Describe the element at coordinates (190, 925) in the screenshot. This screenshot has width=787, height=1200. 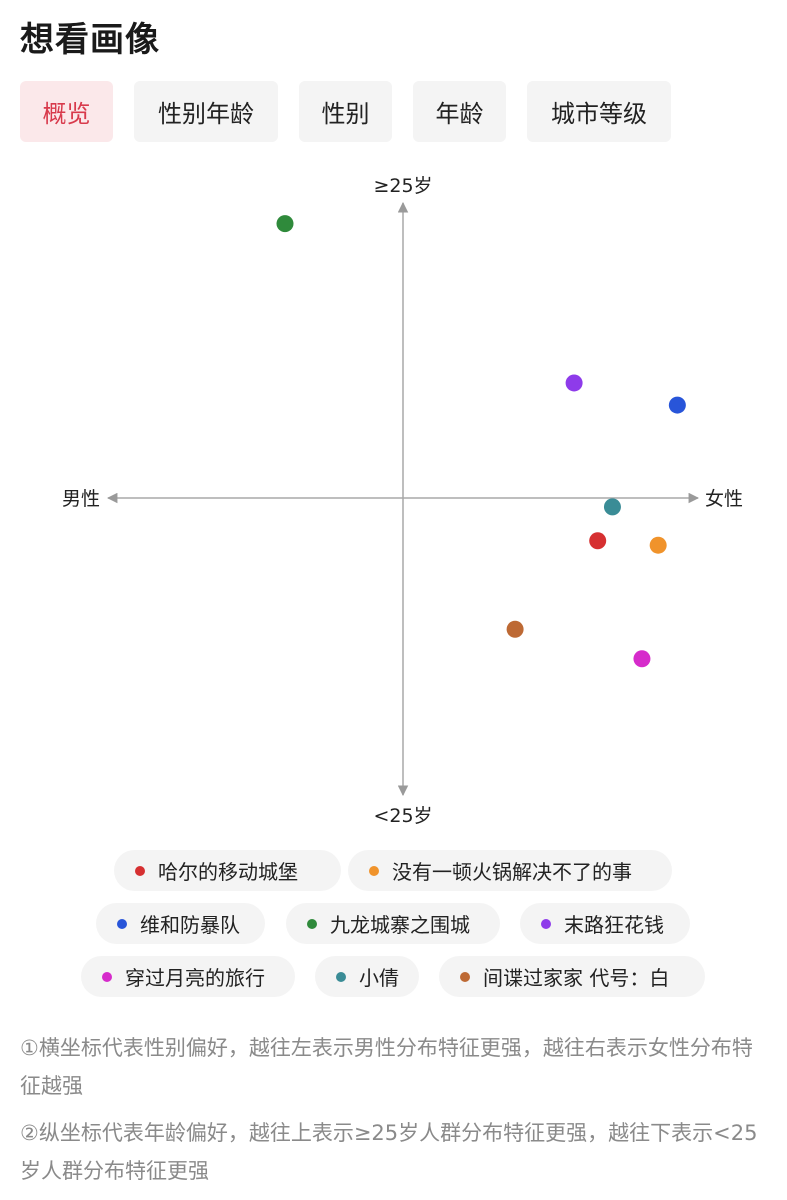
I see `legend-label: 维和防暴队` at that location.